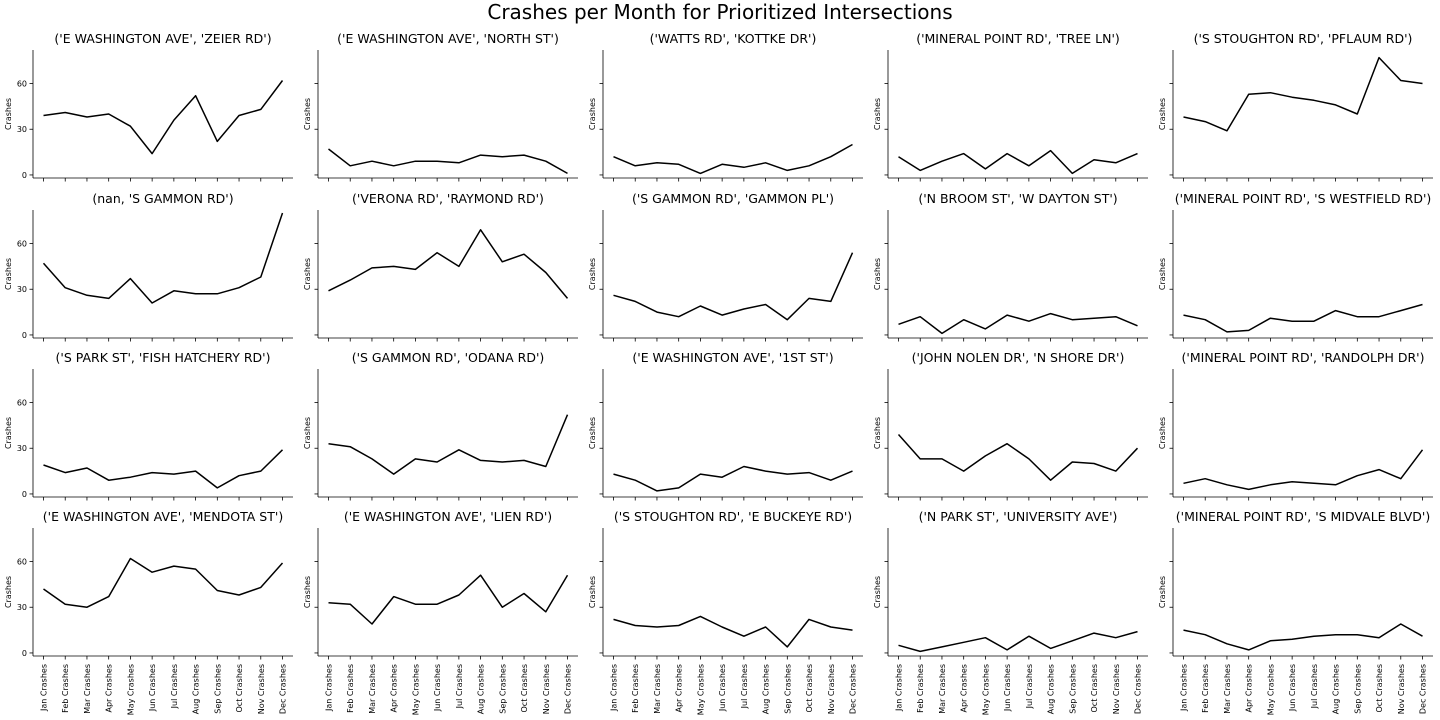  I want to click on panel-4: ('MINERAL POINT RD', 'TREE LN') Crashes, so click(1010, 106).